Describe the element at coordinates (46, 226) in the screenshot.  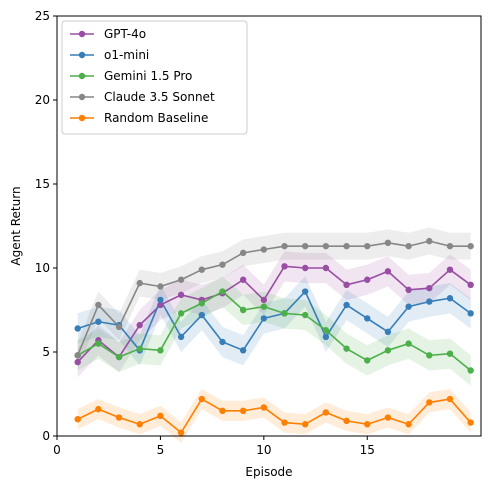
I see `y-axis-ticks: 0 5 10 15 20 25` at that location.